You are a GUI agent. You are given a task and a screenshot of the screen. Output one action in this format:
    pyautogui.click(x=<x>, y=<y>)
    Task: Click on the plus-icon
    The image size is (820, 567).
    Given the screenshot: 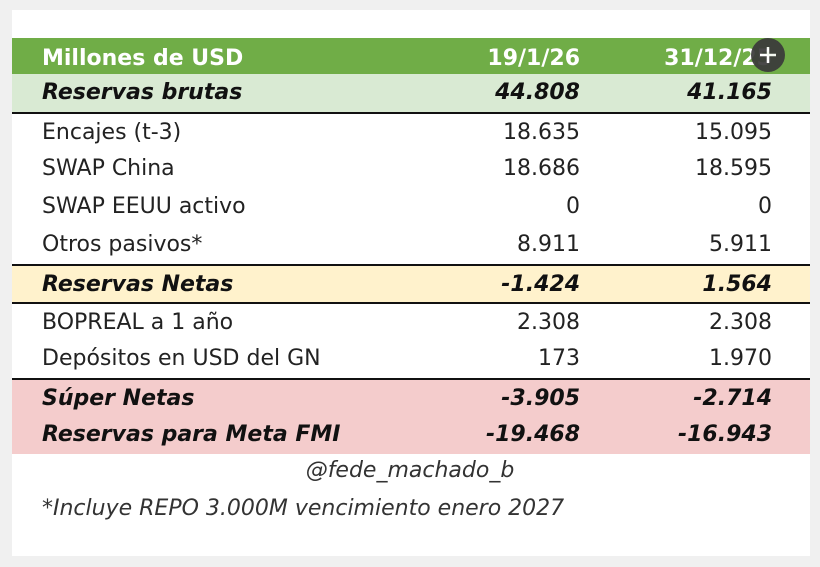 What is the action you would take?
    pyautogui.click(x=768, y=55)
    